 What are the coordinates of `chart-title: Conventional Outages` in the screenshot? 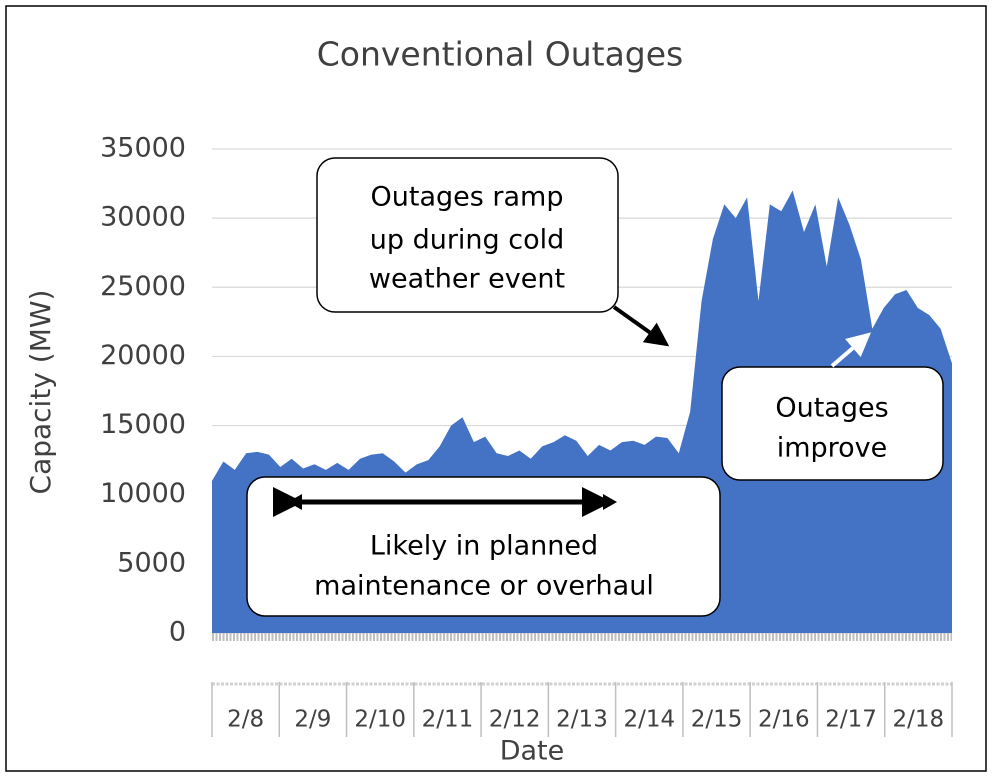 It's located at (500, 54).